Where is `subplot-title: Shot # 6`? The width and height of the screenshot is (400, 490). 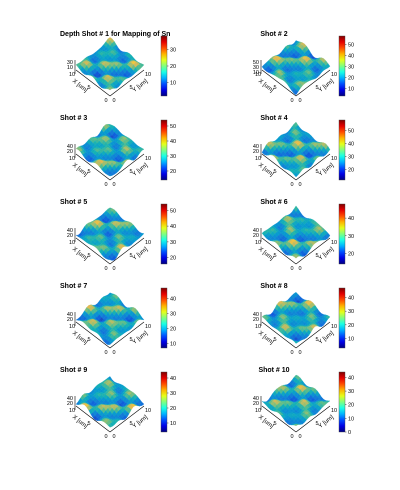 subplot-title: Shot # 6 is located at coordinates (273, 202).